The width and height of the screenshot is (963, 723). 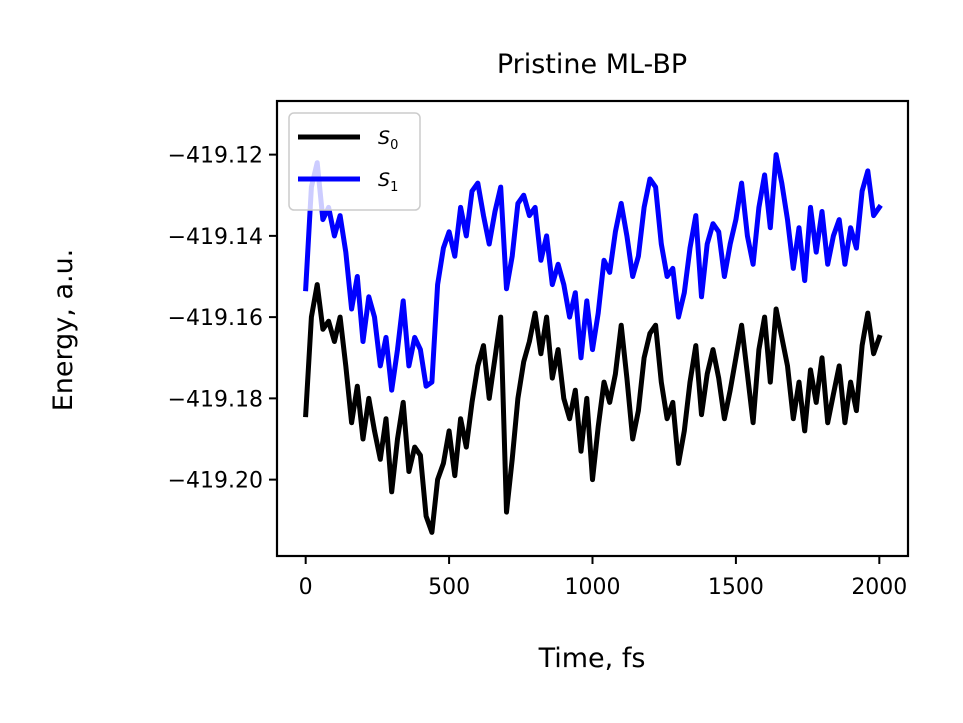 What do you see at coordinates (736, 587) in the screenshot?
I see `x-tick-label: 1500` at bounding box center [736, 587].